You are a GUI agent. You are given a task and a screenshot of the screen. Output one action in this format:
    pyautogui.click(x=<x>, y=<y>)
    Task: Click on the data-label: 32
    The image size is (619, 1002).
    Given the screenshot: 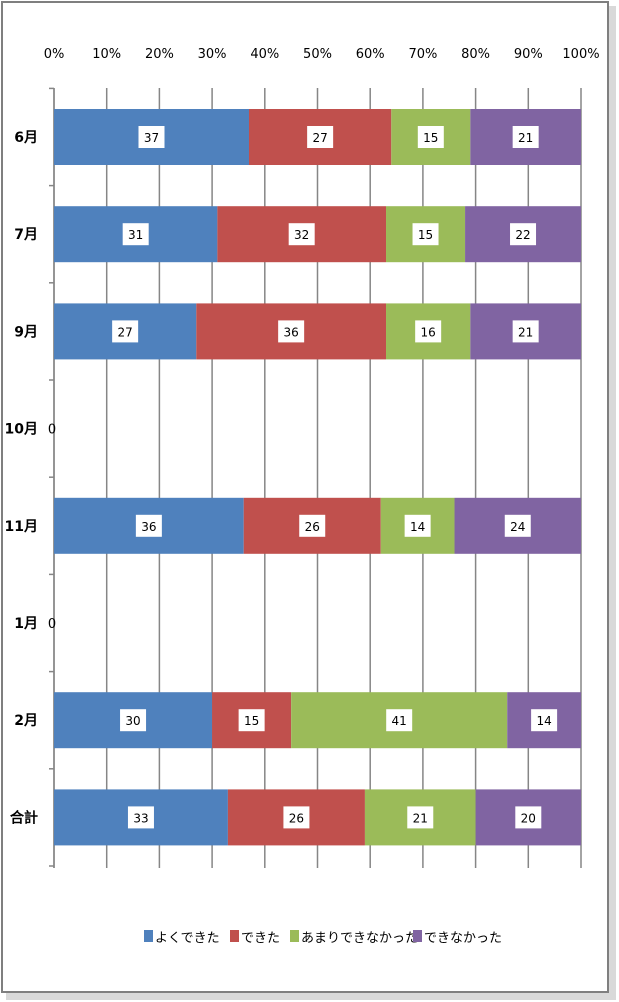 What is the action you would take?
    pyautogui.click(x=301, y=235)
    